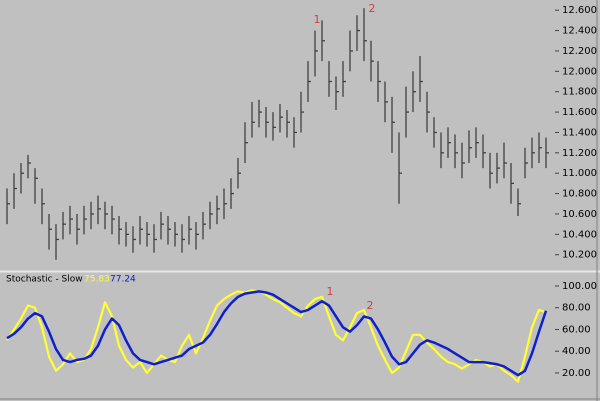 The width and height of the screenshot is (600, 401). What do you see at coordinates (579, 92) in the screenshot?
I see `y-tick-label: 11.800` at bounding box center [579, 92].